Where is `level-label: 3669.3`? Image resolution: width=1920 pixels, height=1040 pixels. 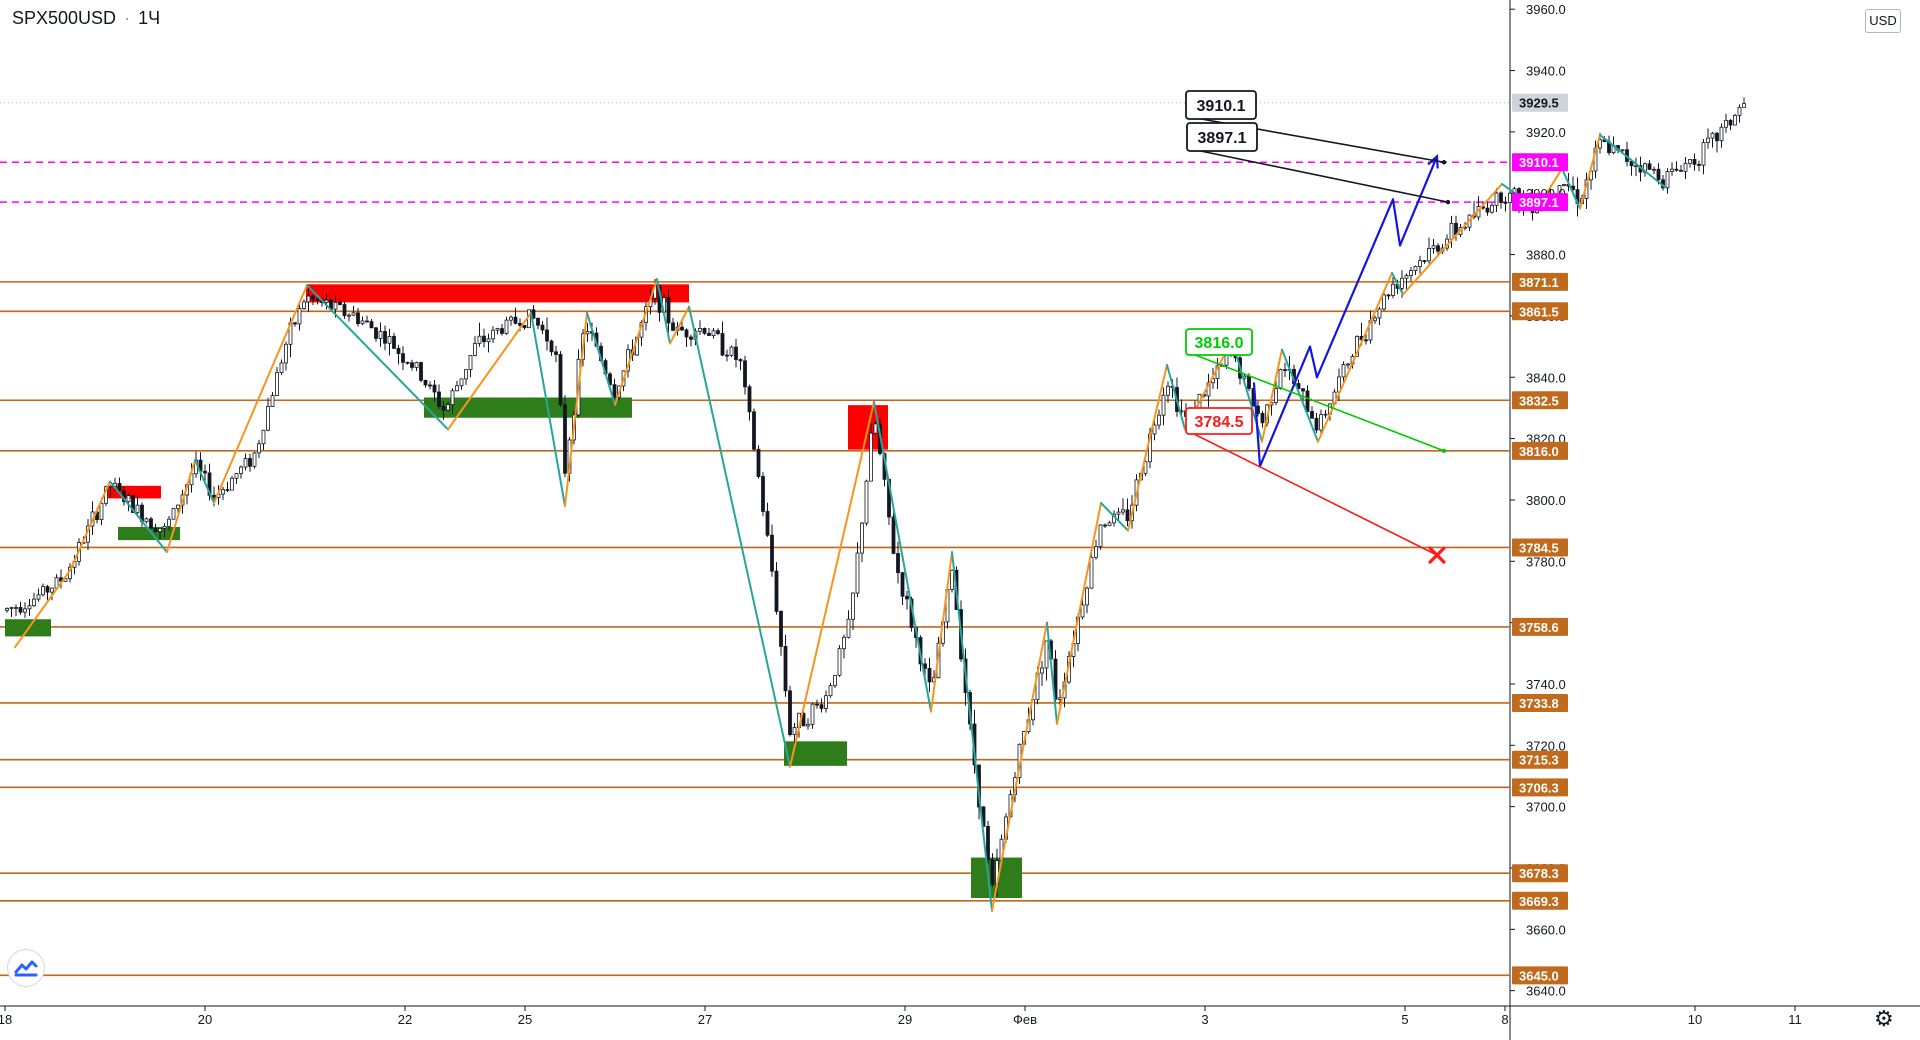 level-label: 3669.3 is located at coordinates (1539, 901).